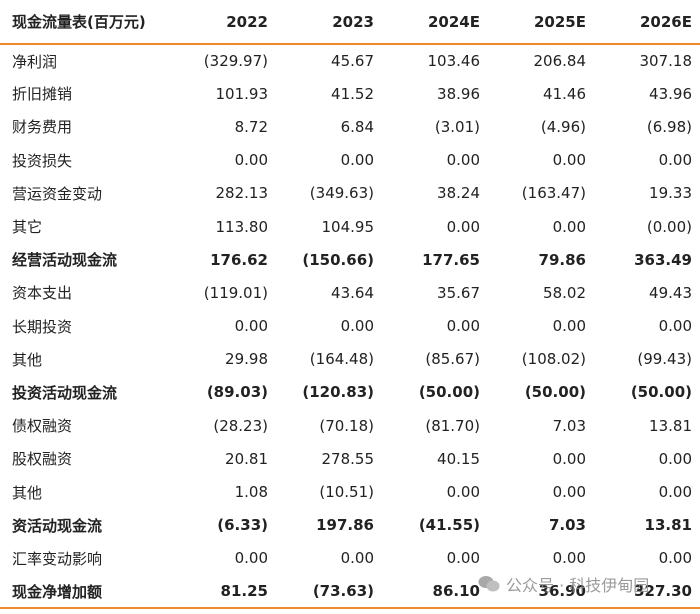  What do you see at coordinates (57, 193) in the screenshot?
I see `row-label: 营运资金变动` at bounding box center [57, 193].